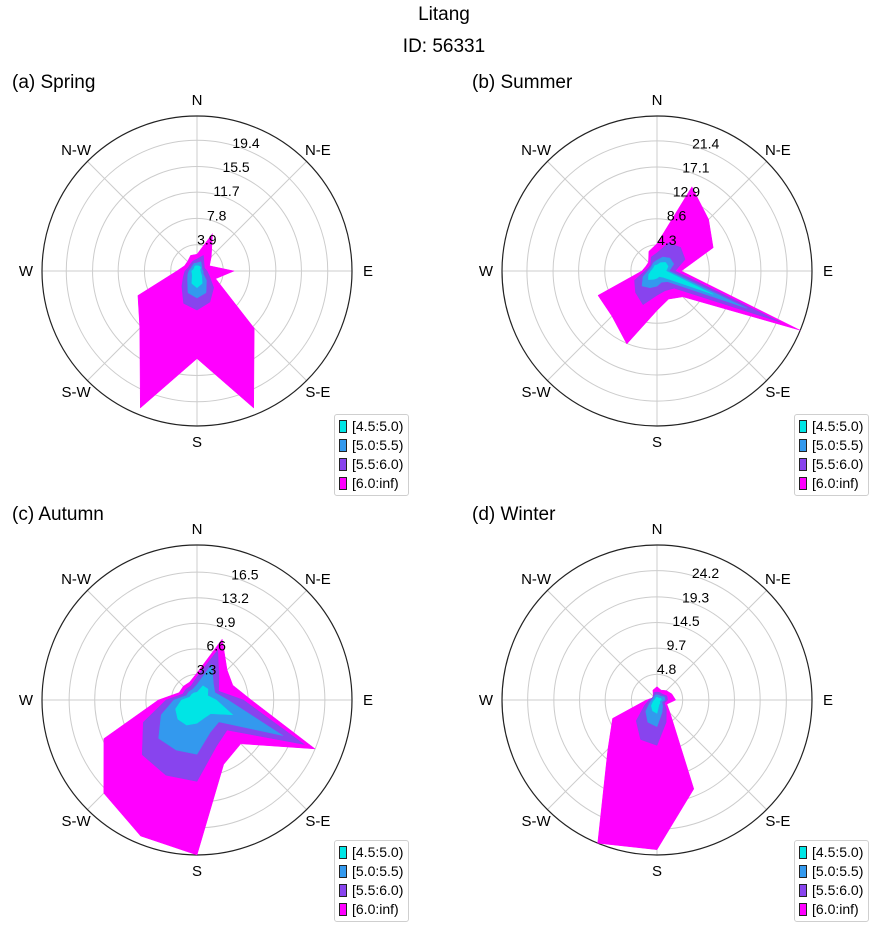 This screenshot has width=888, height=944. Describe the element at coordinates (226, 622) in the screenshot. I see `ring-tick-label: 9.9` at that location.